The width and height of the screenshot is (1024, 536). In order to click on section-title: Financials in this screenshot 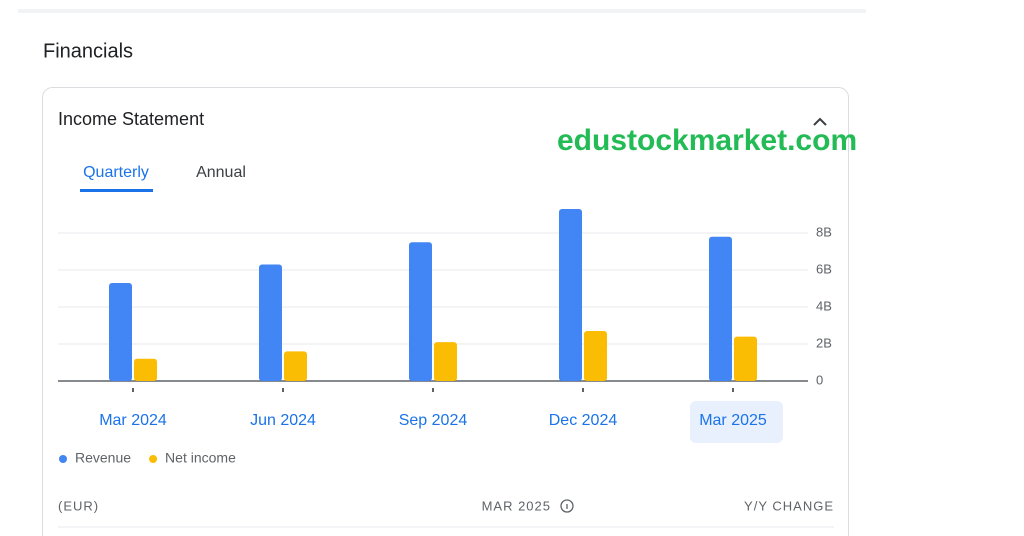, I will do `click(88, 51)`.